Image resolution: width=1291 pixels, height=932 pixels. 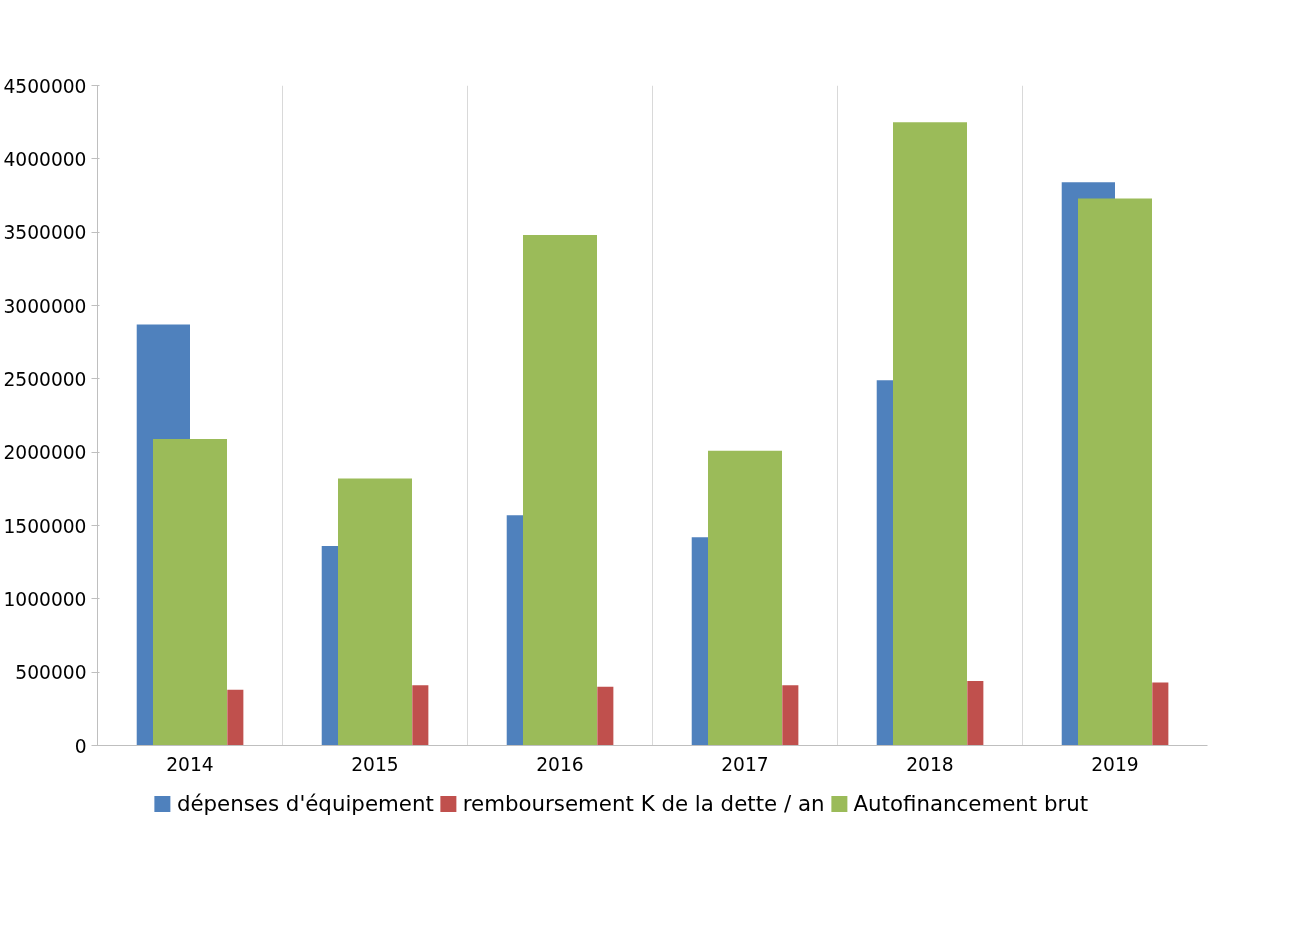 What do you see at coordinates (1115, 764) in the screenshot?
I see `x-tick-label: 2019` at bounding box center [1115, 764].